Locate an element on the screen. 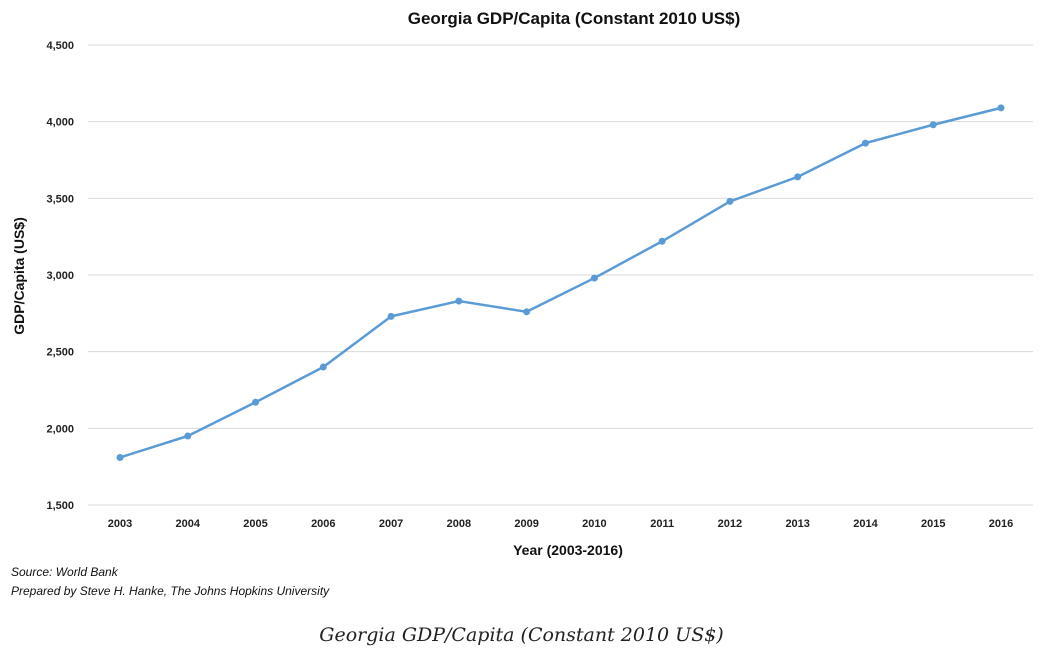 The width and height of the screenshot is (1043, 659). x-tick-label: 2009 is located at coordinates (526, 524).